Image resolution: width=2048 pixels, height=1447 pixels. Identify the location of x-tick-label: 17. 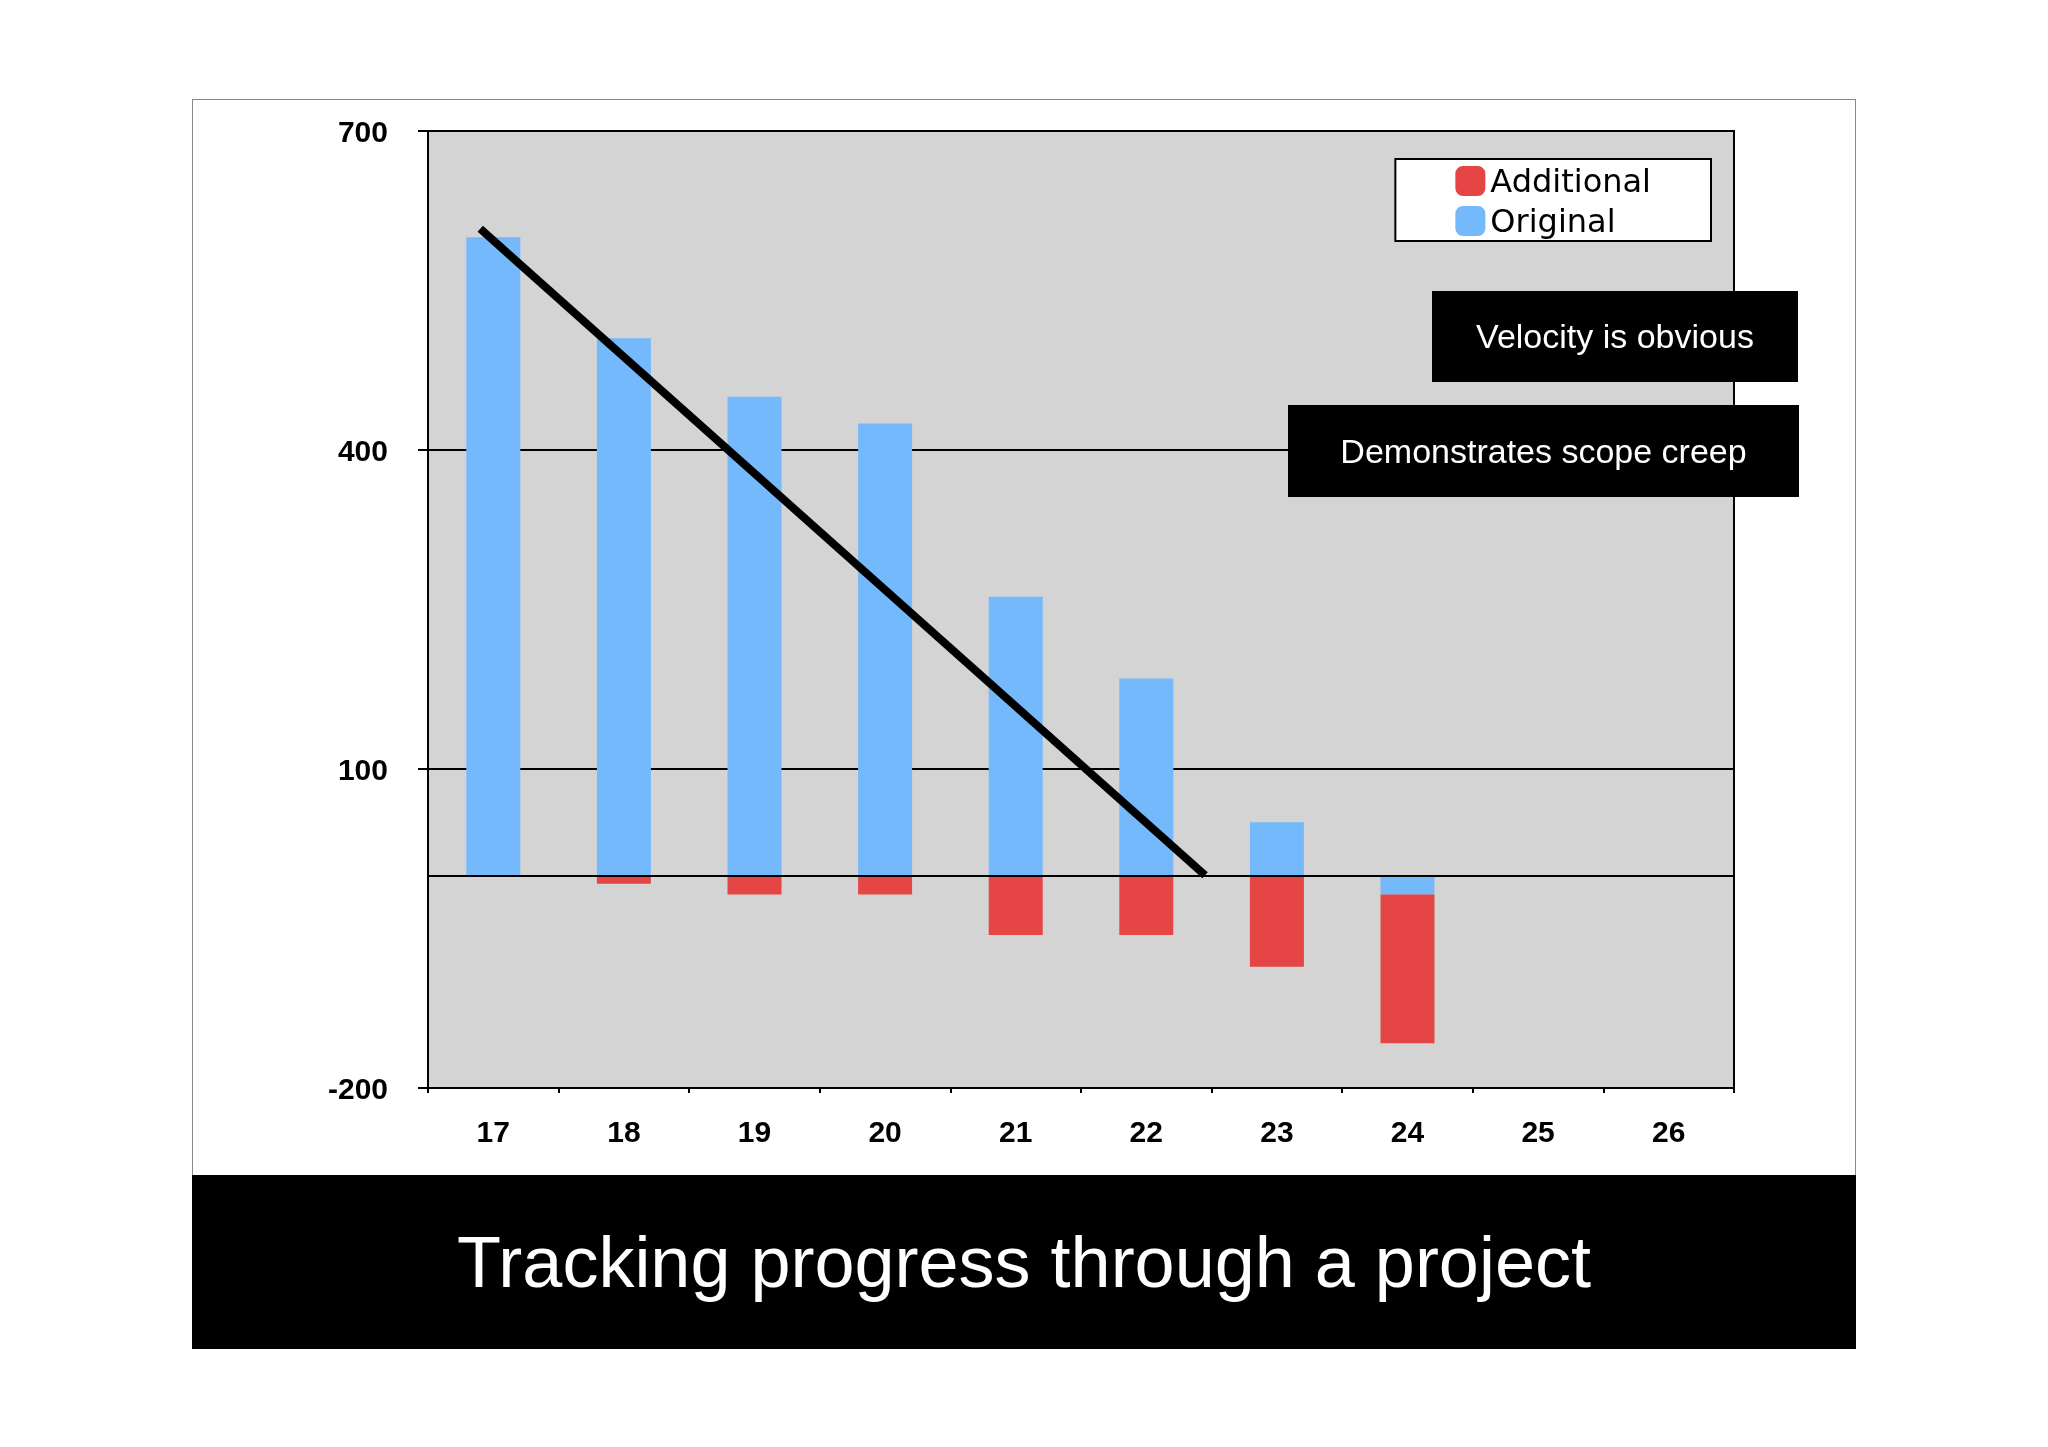
(493, 1131).